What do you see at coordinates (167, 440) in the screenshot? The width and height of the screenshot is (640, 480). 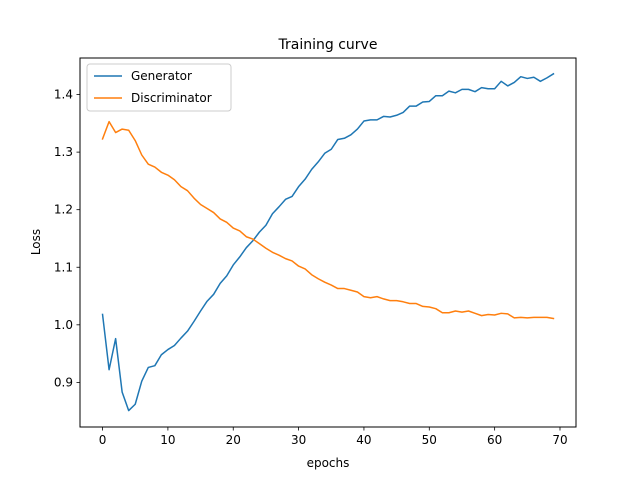 I see `x-tick-label: 10` at bounding box center [167, 440].